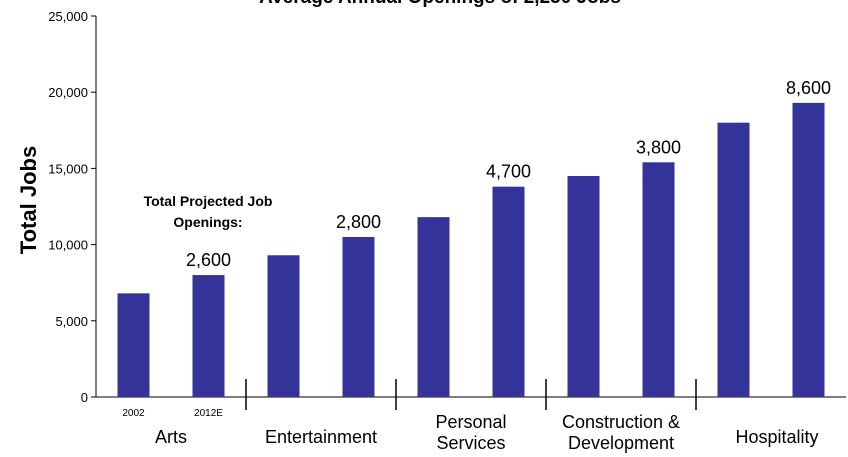  What do you see at coordinates (321, 437) in the screenshot?
I see `category-label: Entertainment` at bounding box center [321, 437].